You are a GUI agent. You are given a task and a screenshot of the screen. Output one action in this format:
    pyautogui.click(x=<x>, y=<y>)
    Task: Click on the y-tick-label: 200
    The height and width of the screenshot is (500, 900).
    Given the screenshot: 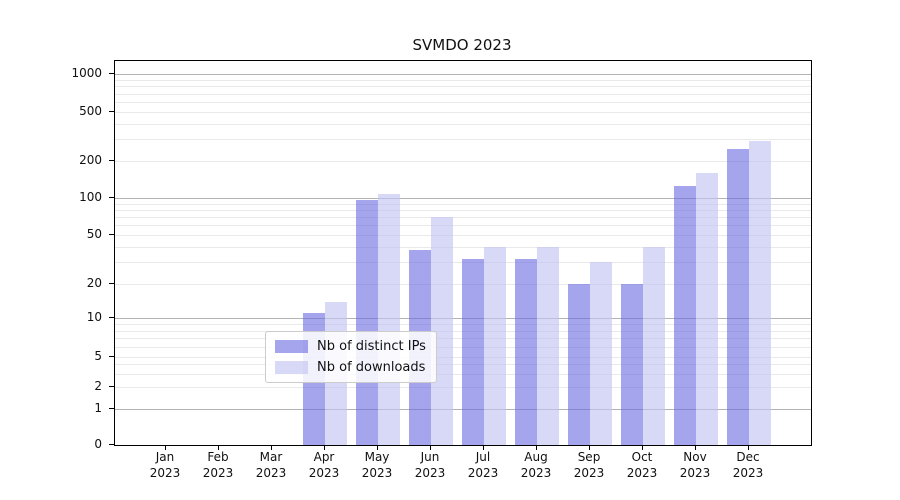 What is the action you would take?
    pyautogui.click(x=90, y=160)
    